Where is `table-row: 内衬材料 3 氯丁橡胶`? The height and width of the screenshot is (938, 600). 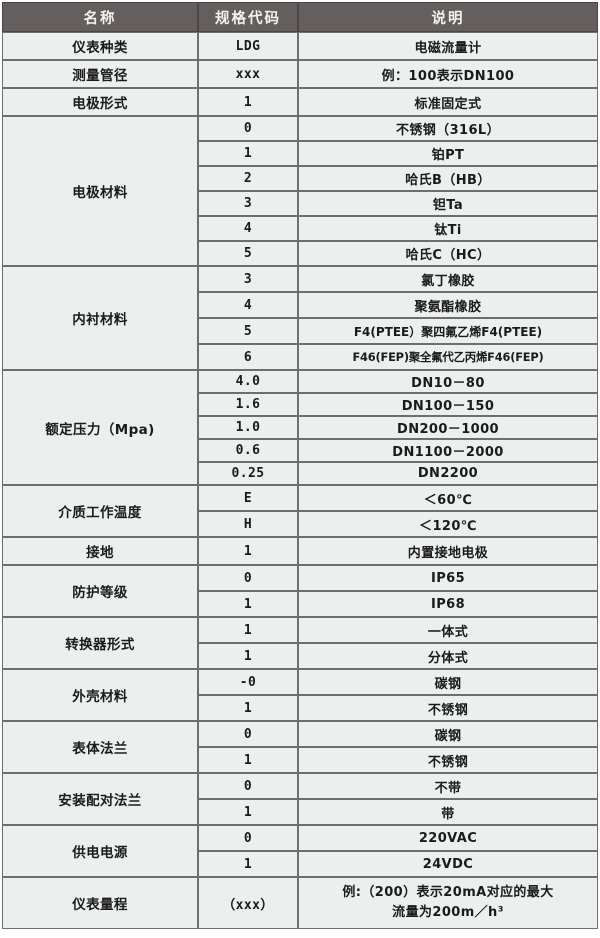
table-row: 内衬材料 3 氯丁橡胶 is located at coordinates (300, 318).